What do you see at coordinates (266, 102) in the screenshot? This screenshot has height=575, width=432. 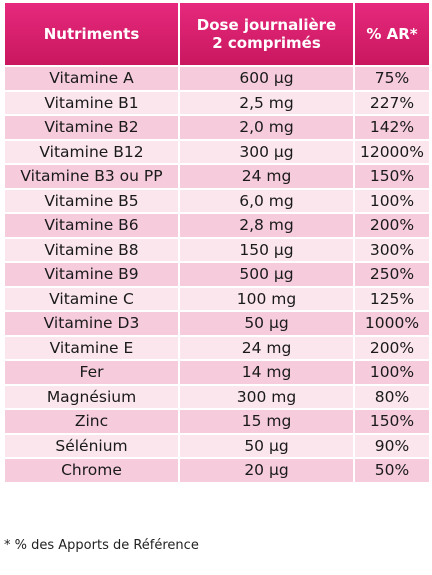 I see `dose-cell: 2,5 mg` at bounding box center [266, 102].